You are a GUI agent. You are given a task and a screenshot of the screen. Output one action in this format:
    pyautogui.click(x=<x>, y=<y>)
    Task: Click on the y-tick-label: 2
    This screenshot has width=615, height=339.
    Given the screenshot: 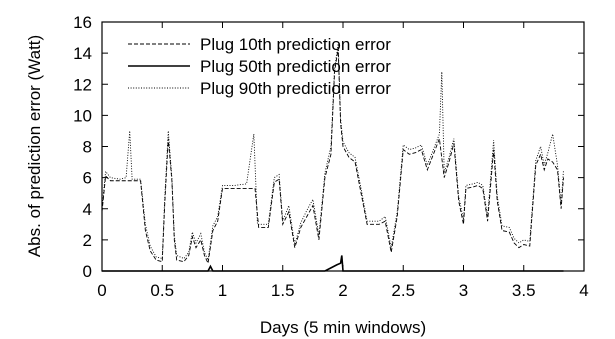 What is the action you would take?
    pyautogui.click(x=87, y=240)
    